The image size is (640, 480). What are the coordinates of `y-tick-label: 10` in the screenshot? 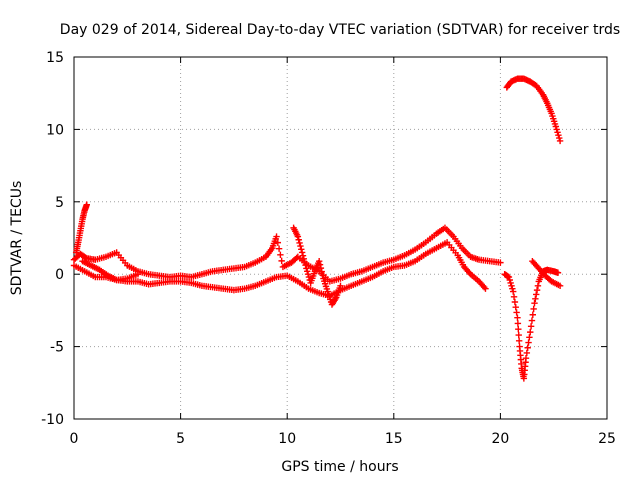 It's located at (55, 130).